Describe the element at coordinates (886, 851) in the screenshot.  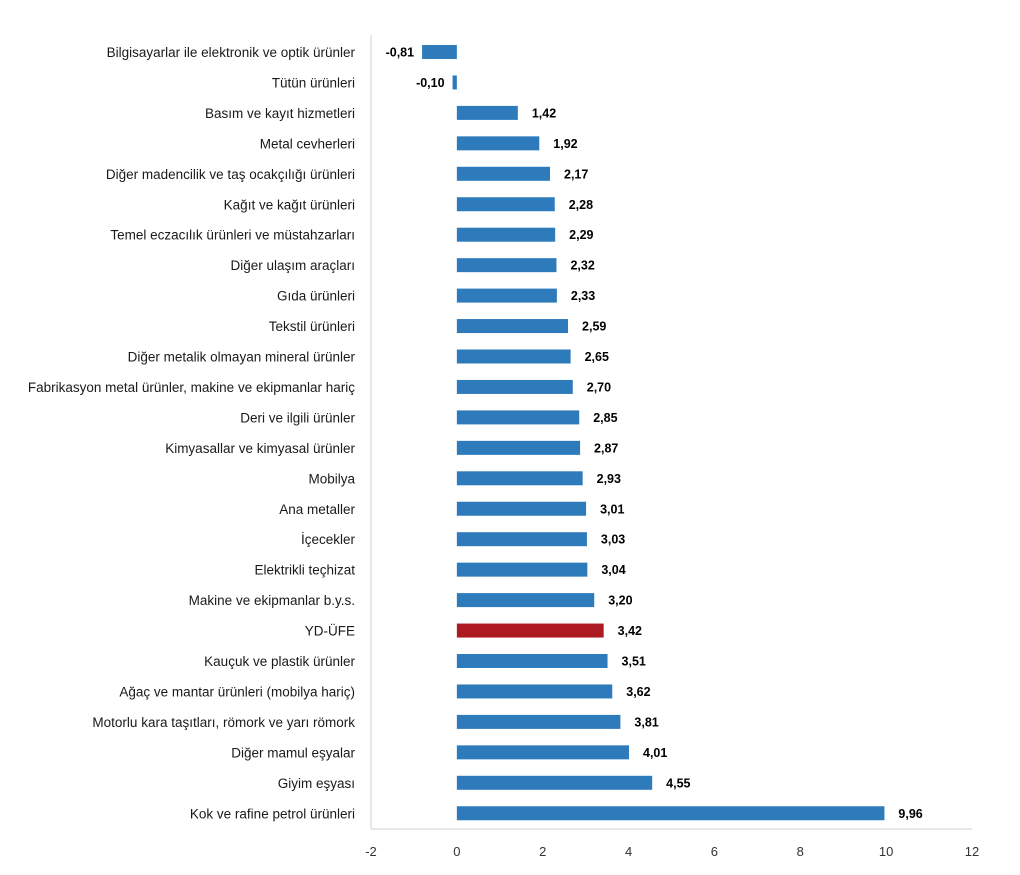
I see `x-tick-label: 10` at that location.